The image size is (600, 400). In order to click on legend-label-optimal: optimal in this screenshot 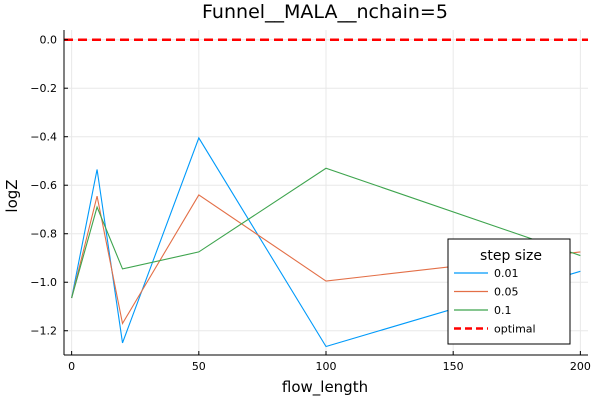, I will do `click(515, 329)`.